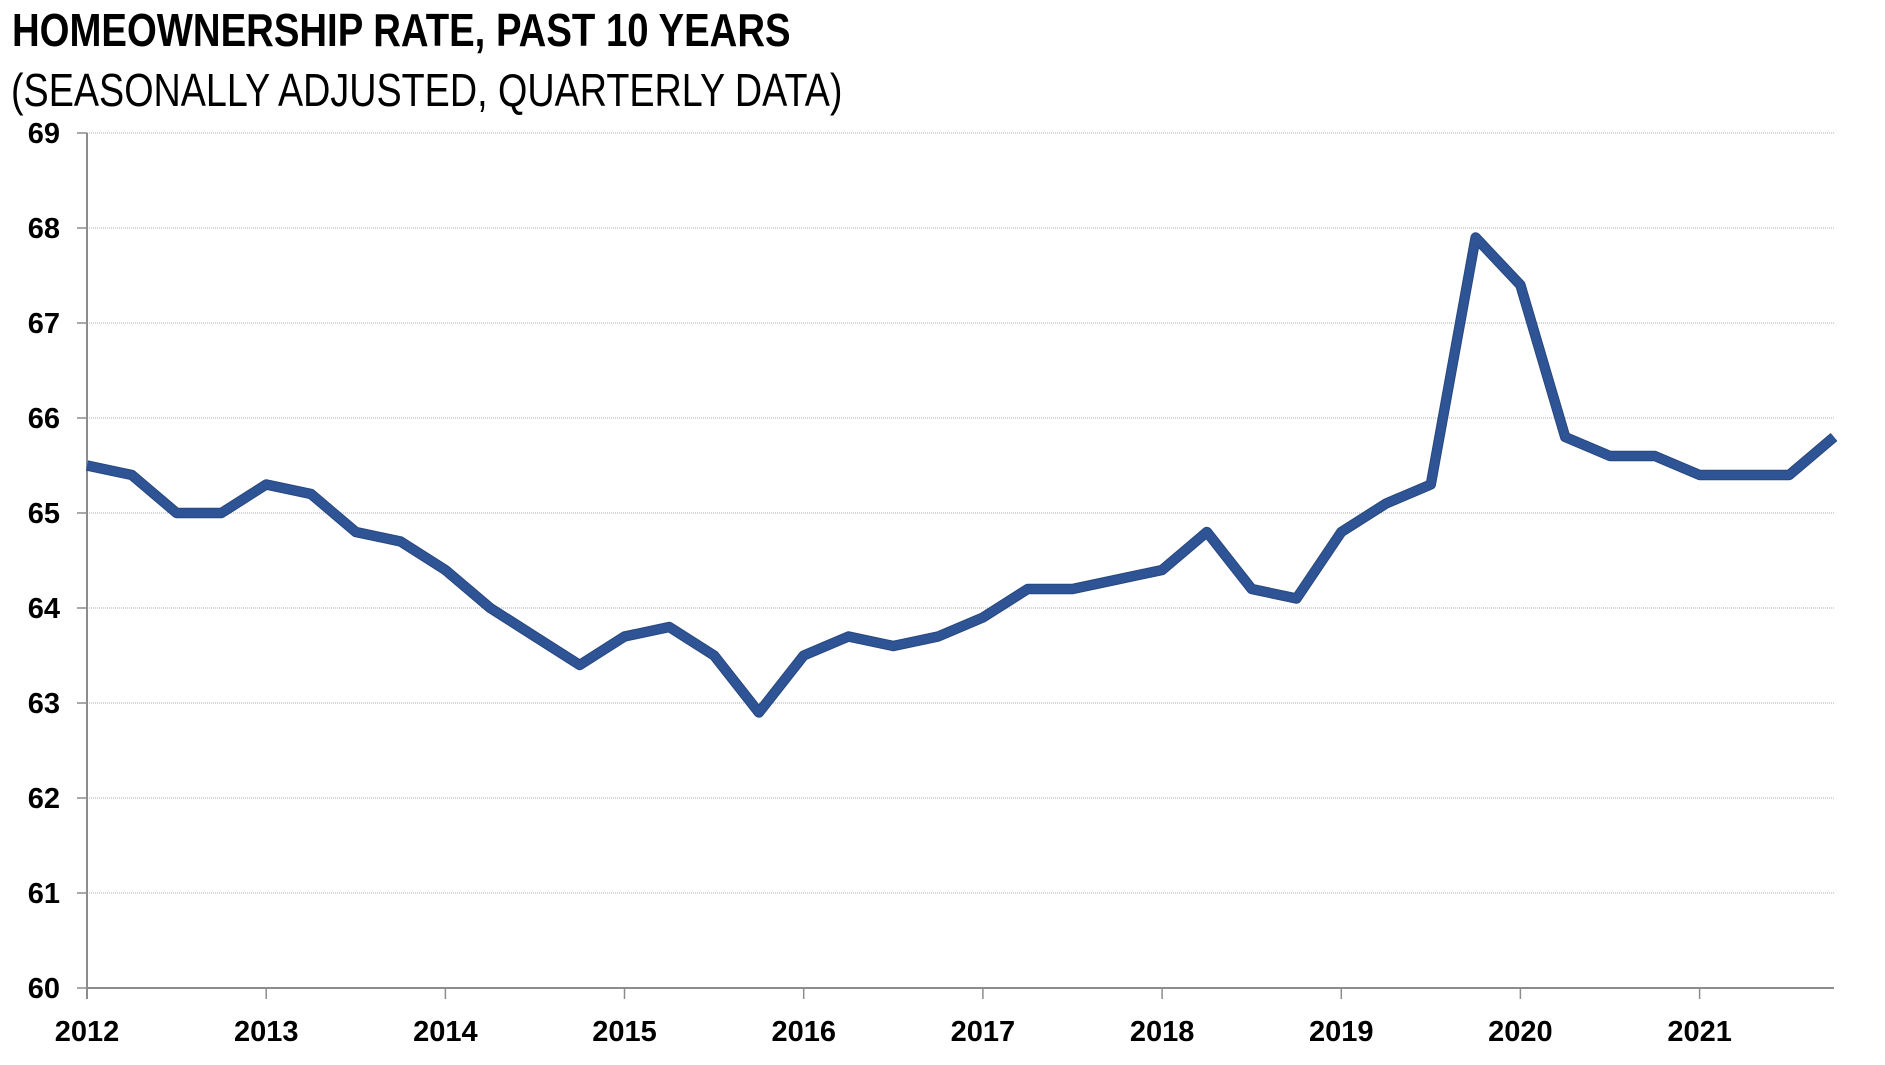 Image resolution: width=1885 pixels, height=1065 pixels. I want to click on svg-text: 2012, so click(87, 1032).